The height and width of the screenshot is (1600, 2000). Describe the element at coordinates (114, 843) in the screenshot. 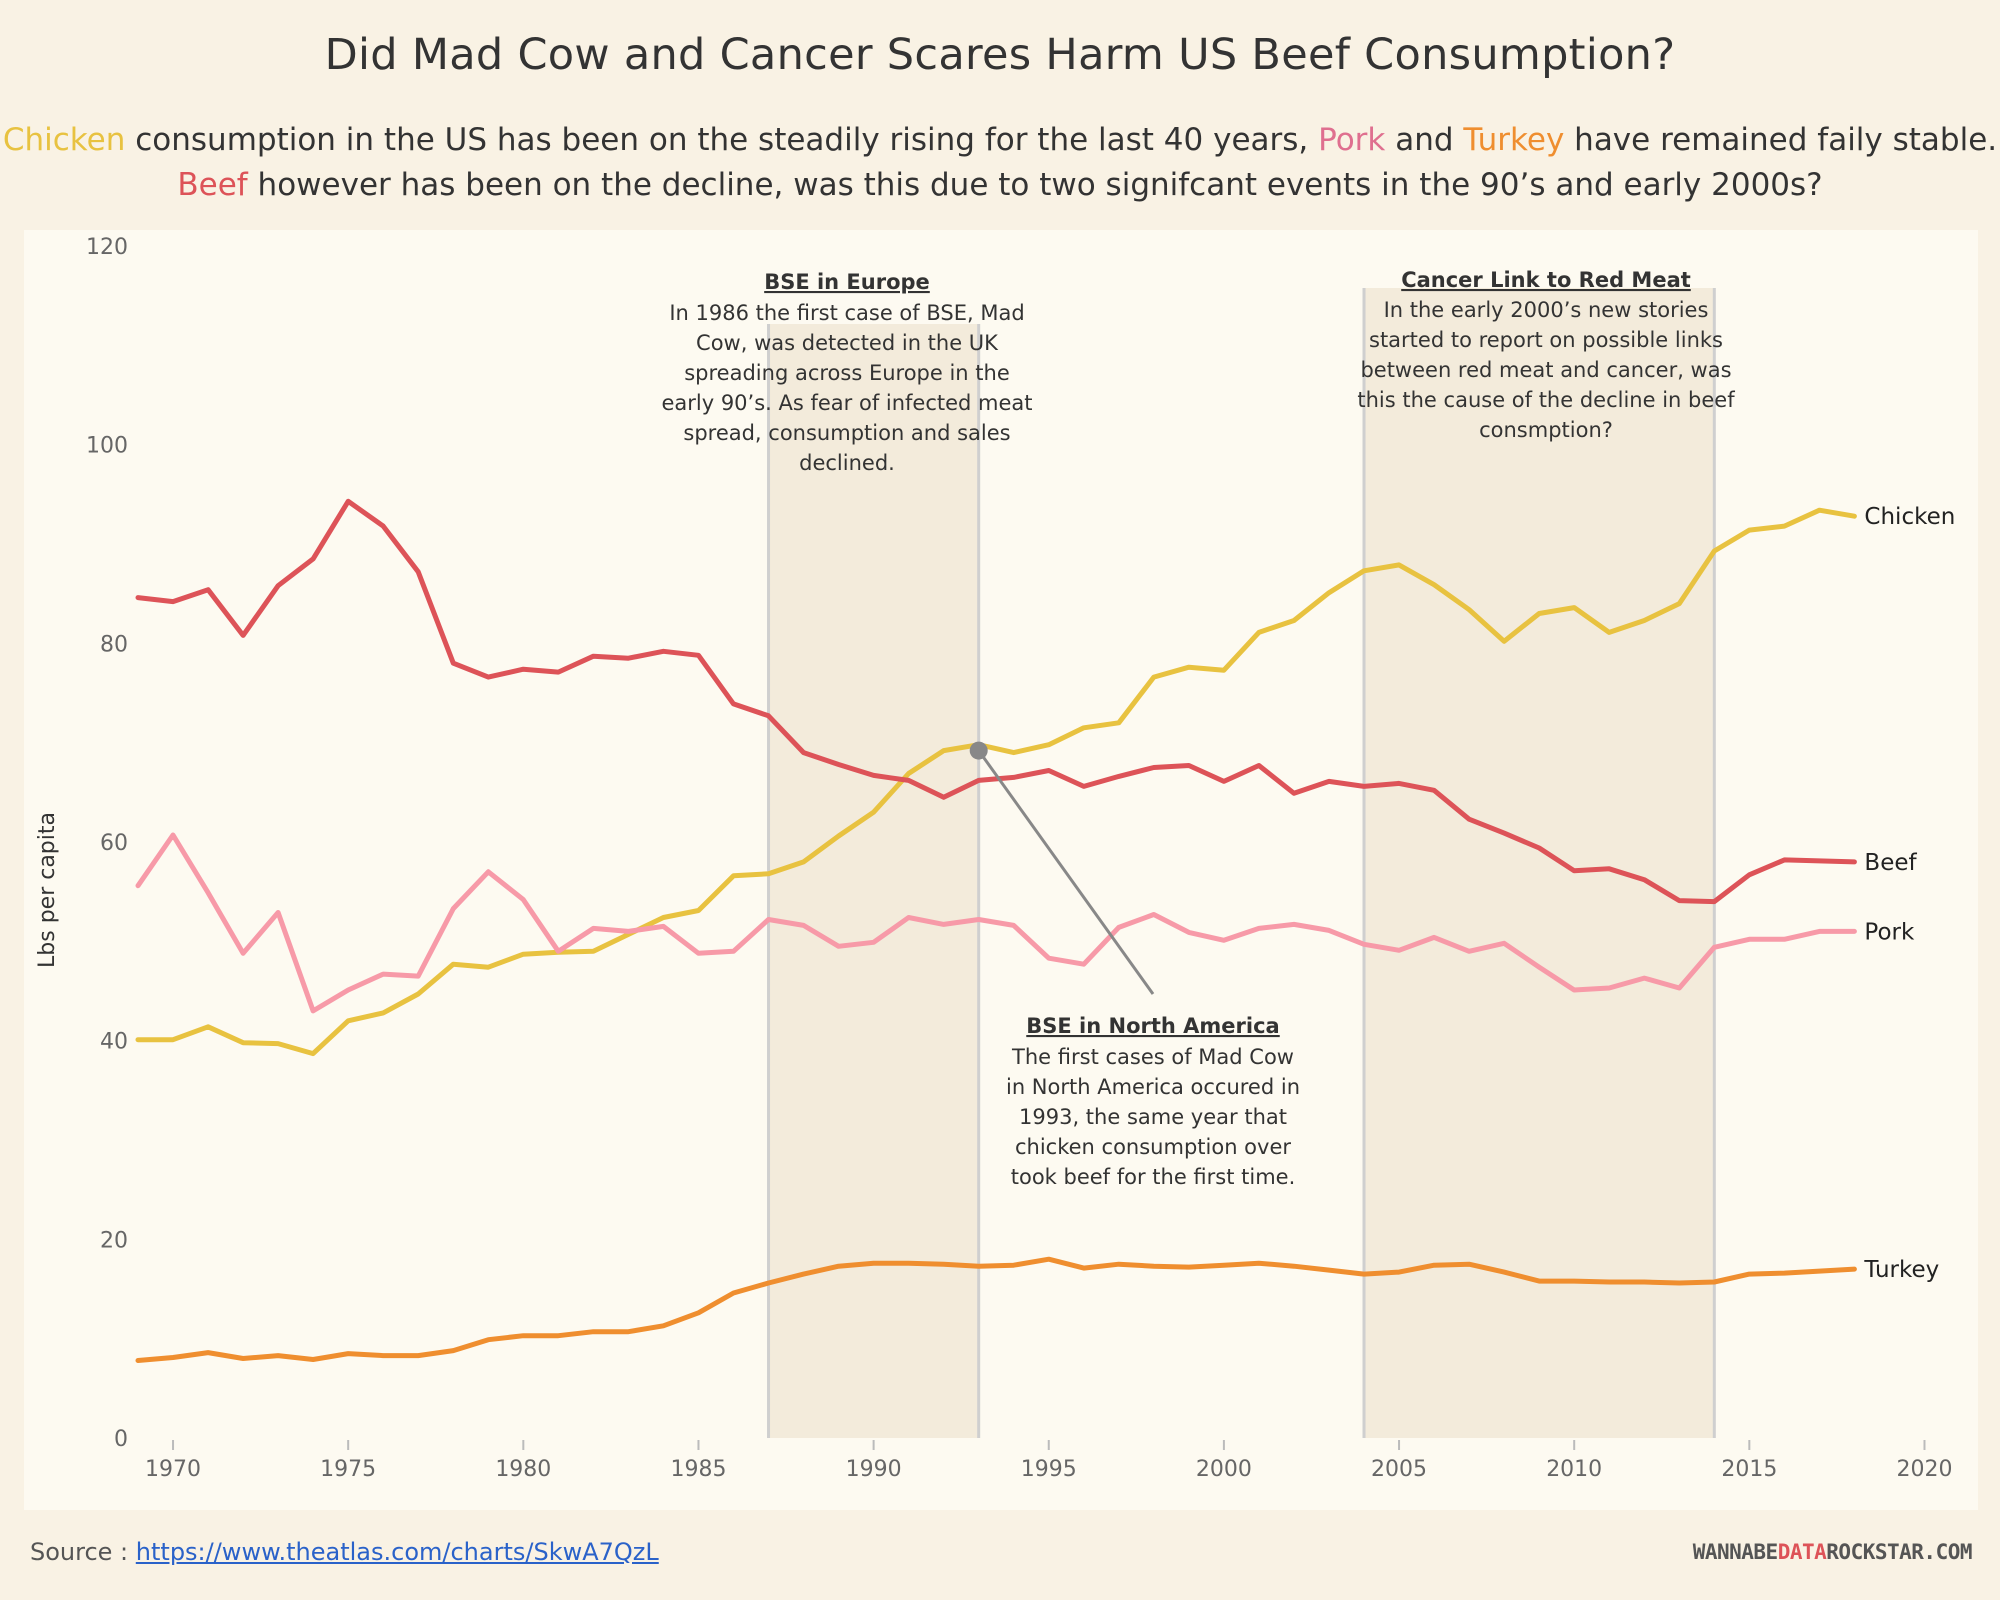

I see `y-tick-label: 60` at that location.